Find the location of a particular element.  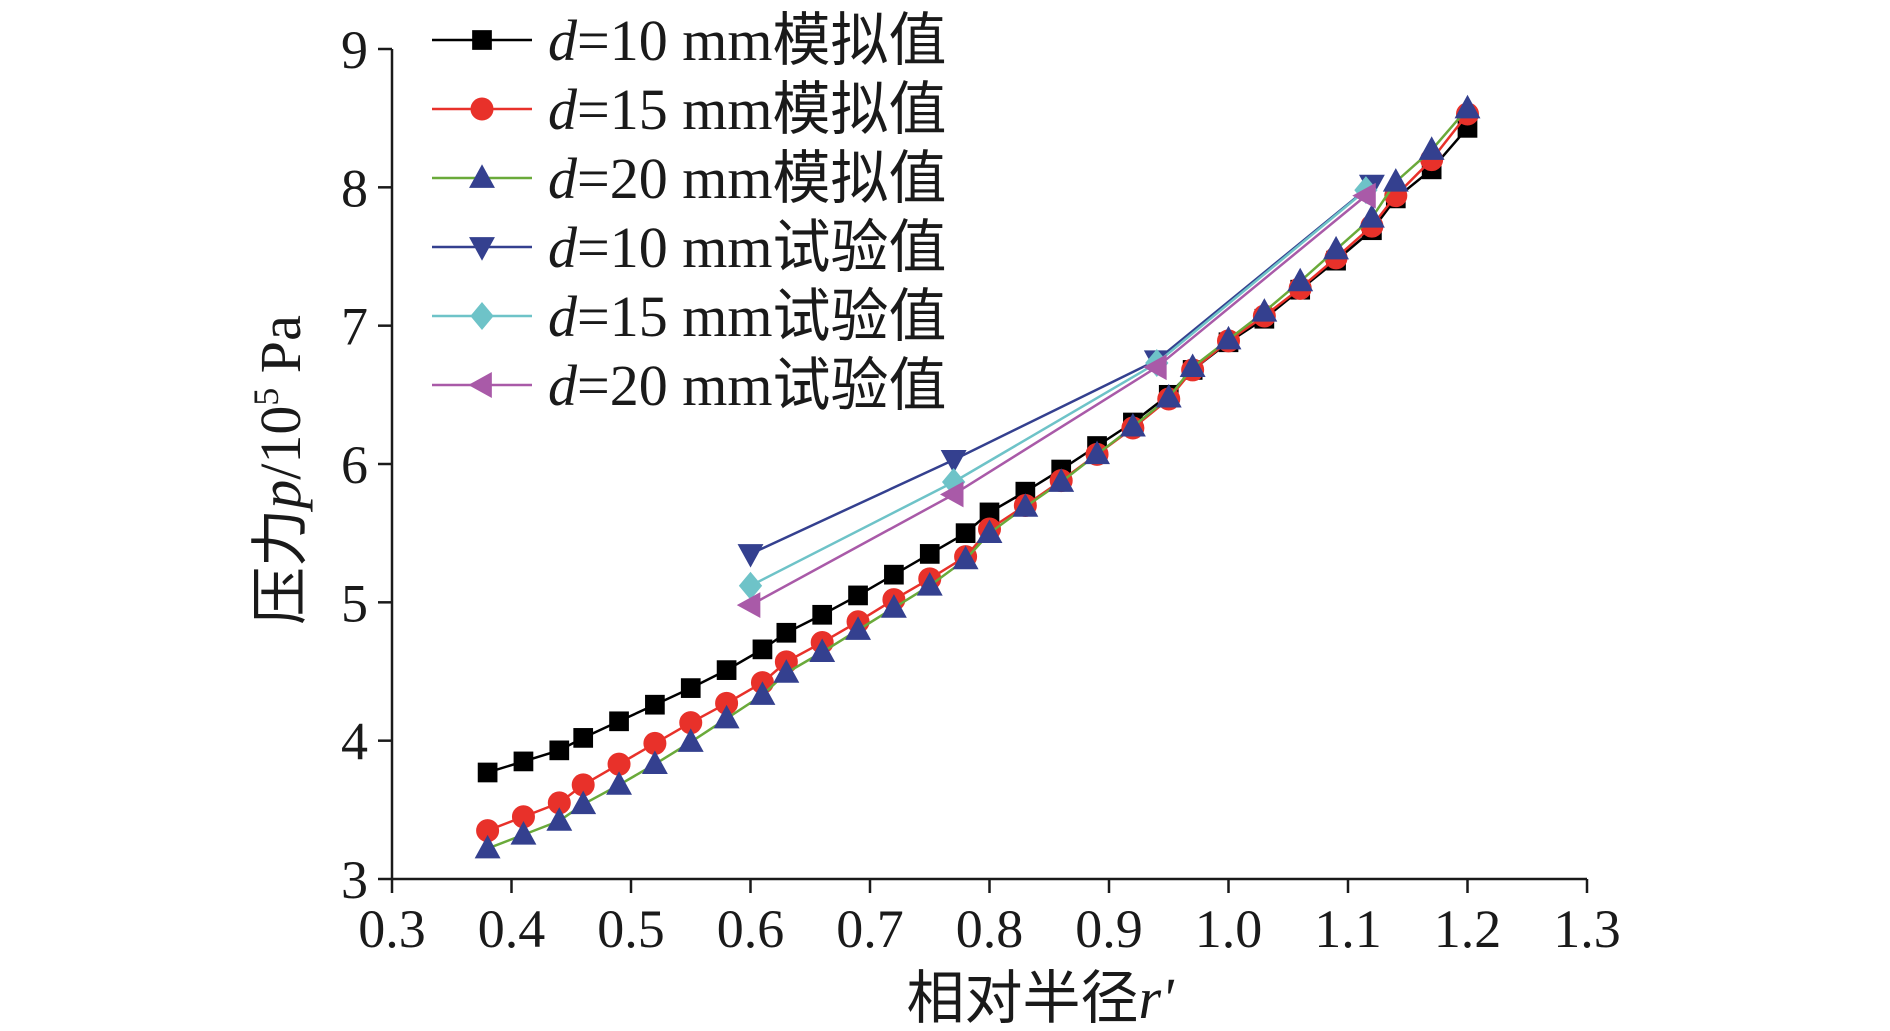

legend-label: d=15 mm试验值 is located at coordinates (747, 316).